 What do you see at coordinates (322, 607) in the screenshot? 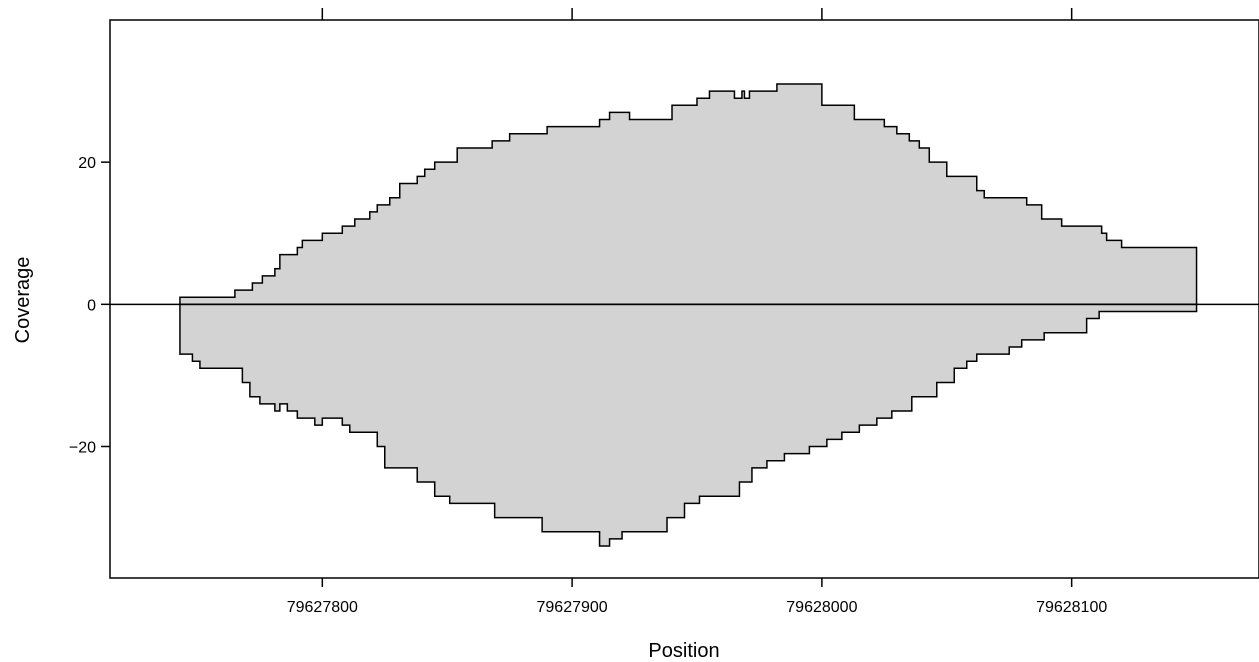
I see `x-tick-label: 79627800` at bounding box center [322, 607].